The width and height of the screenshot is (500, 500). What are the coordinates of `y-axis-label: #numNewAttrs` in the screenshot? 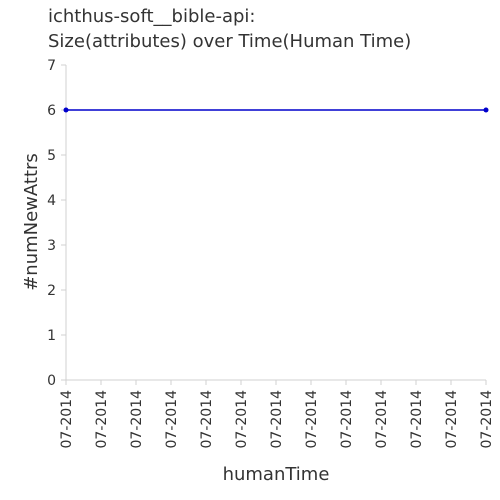 It's located at (31, 222).